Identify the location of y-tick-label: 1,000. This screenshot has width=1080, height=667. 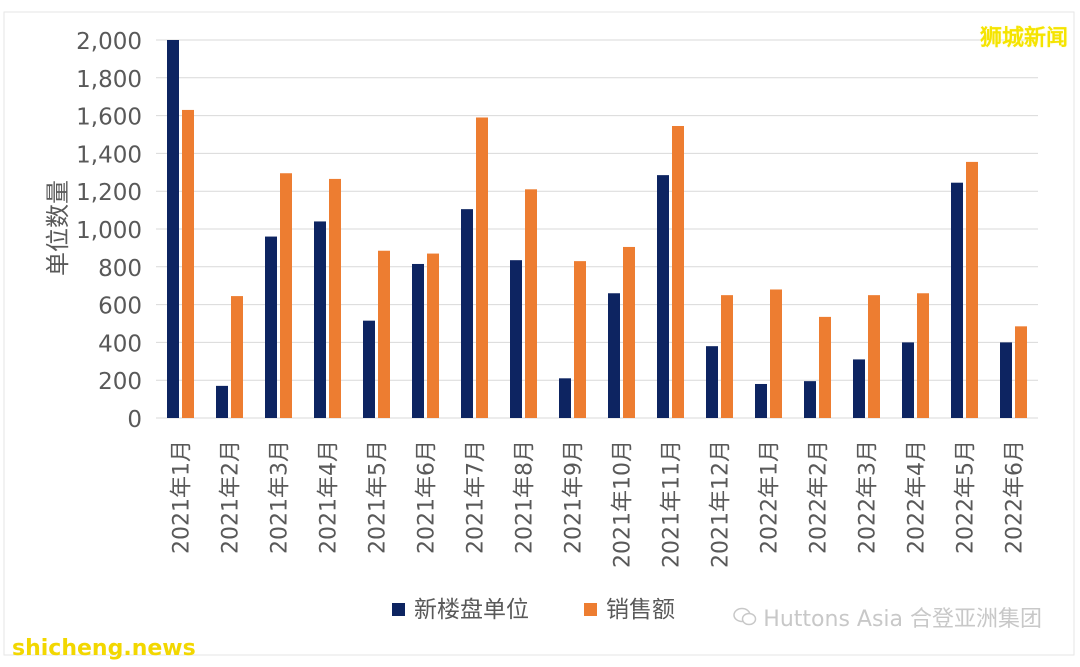
(109, 231).